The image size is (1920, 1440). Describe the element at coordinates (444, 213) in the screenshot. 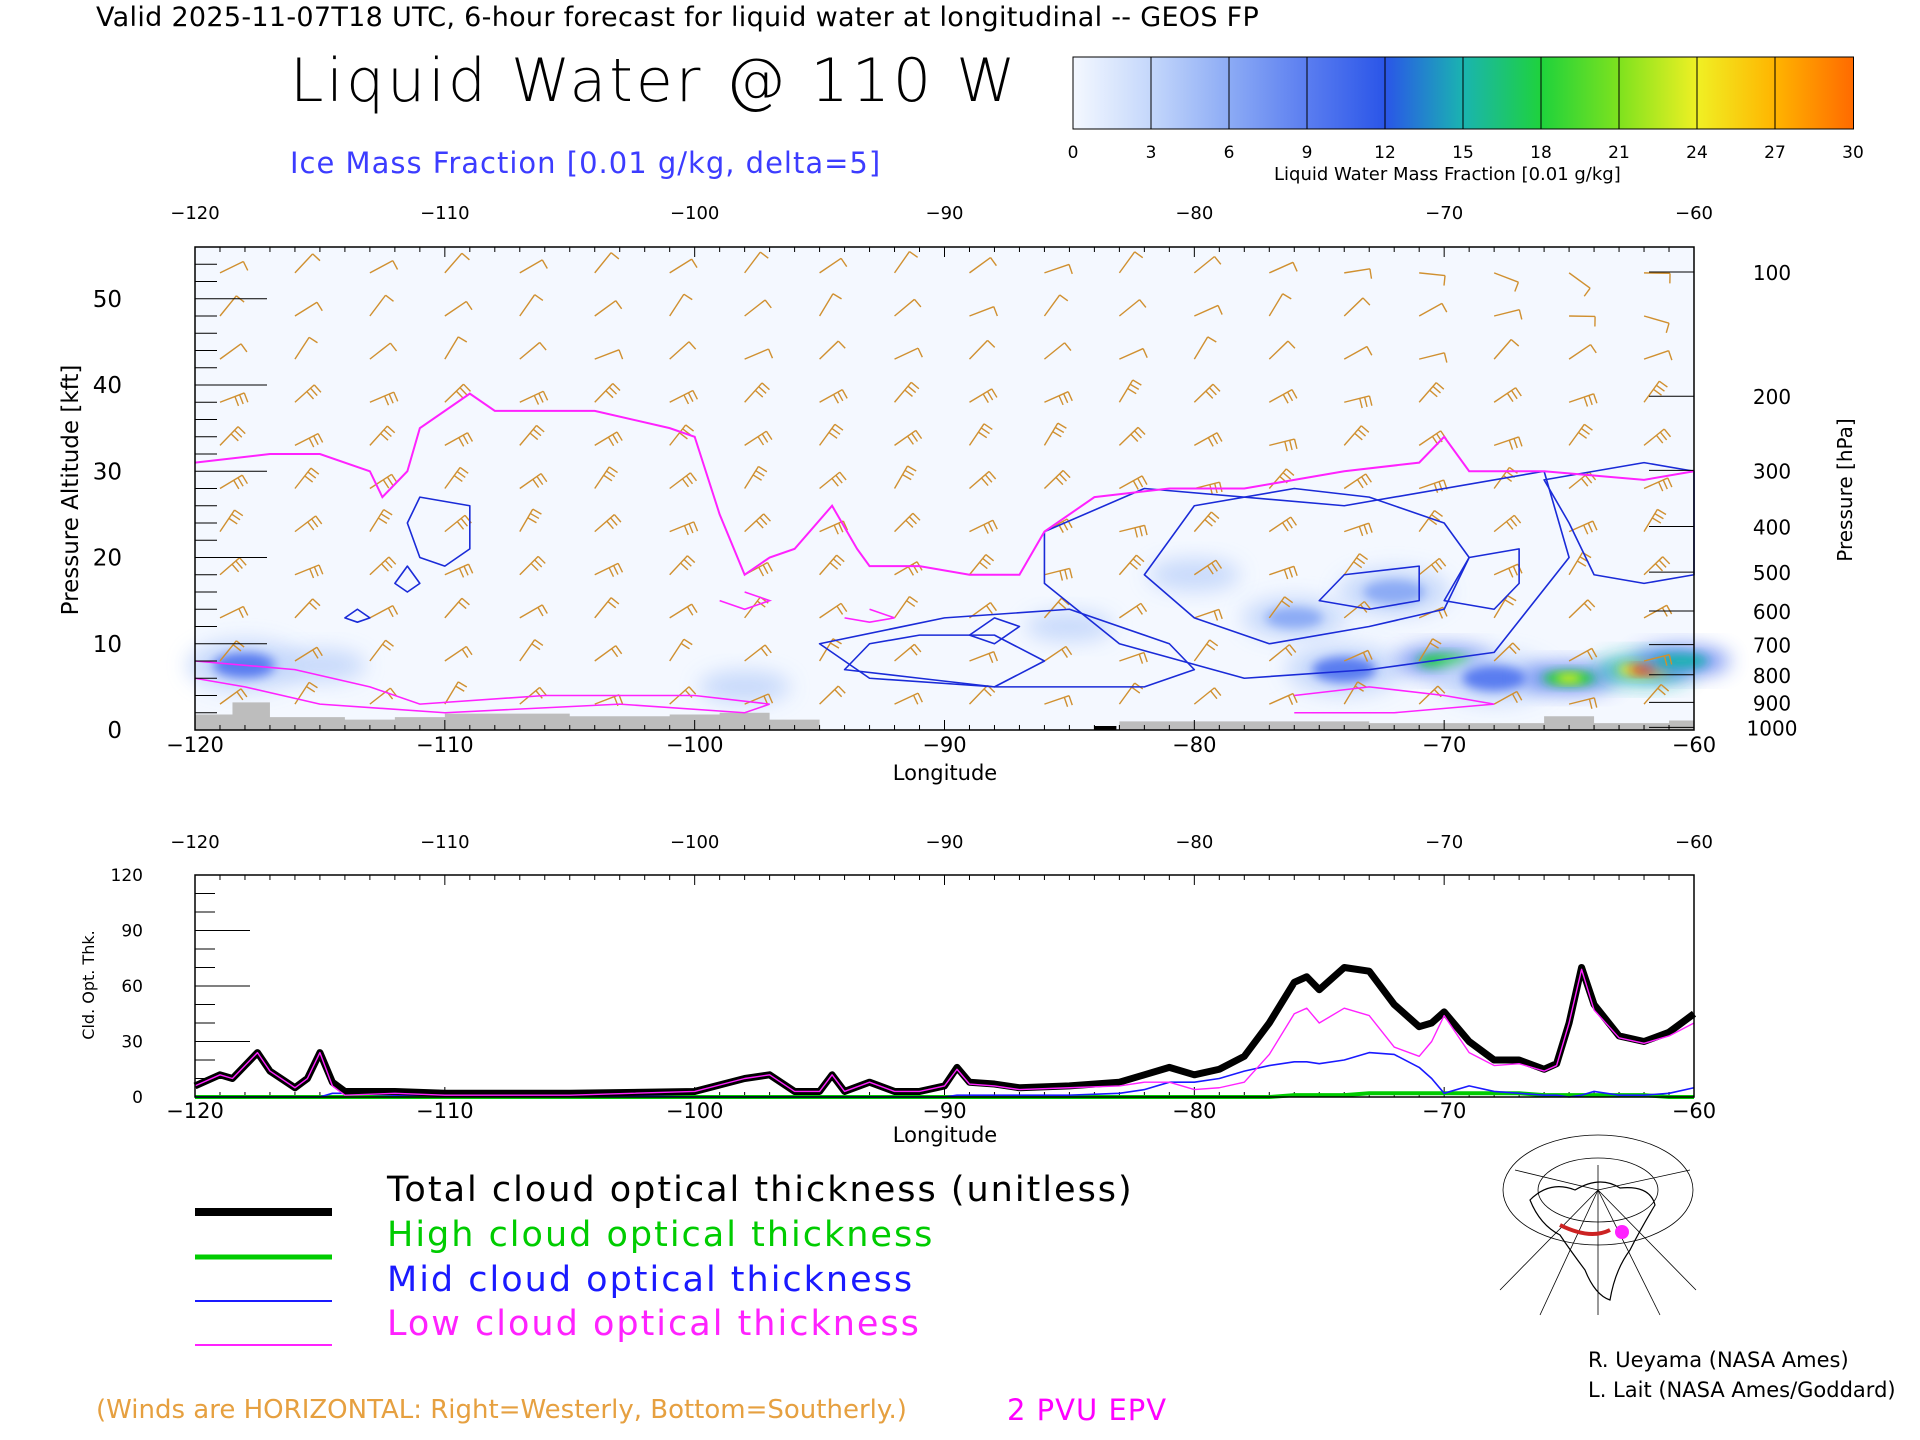

I see `top-tick-label: −110` at that location.